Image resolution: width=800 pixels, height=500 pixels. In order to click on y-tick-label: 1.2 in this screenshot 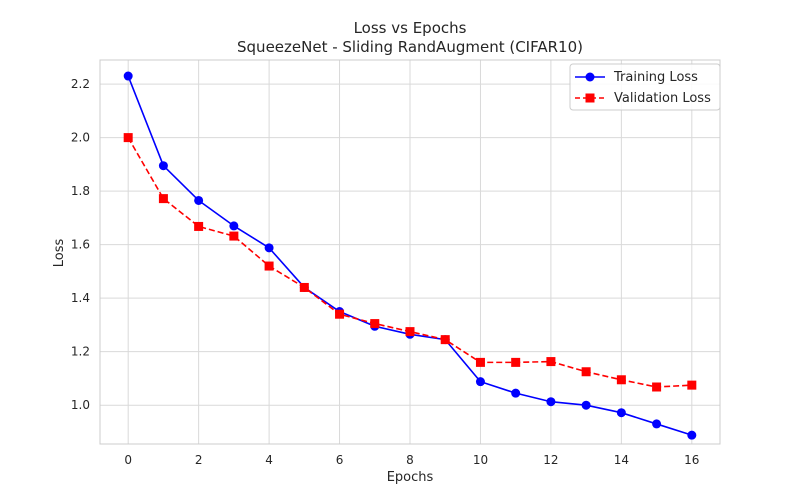, I will do `click(80, 352)`.